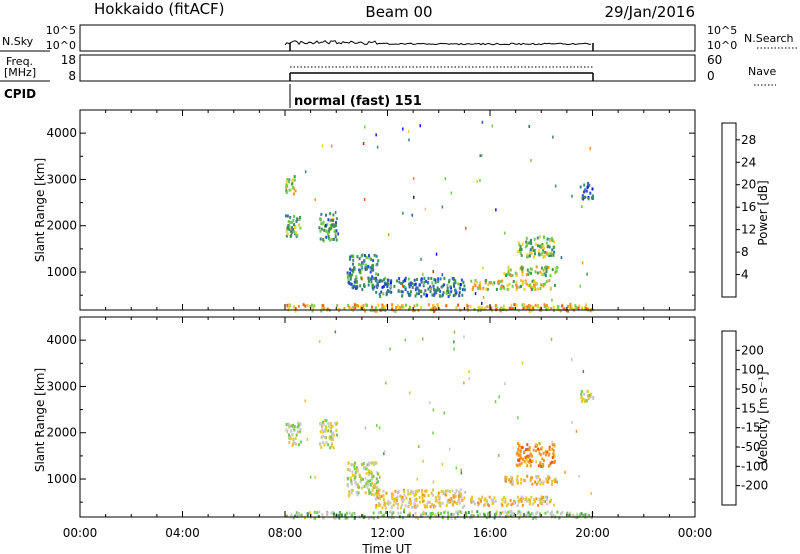 The height and width of the screenshot is (554, 800). Describe the element at coordinates (592, 533) in the screenshot. I see `x-tick-label: 20:00` at that location.